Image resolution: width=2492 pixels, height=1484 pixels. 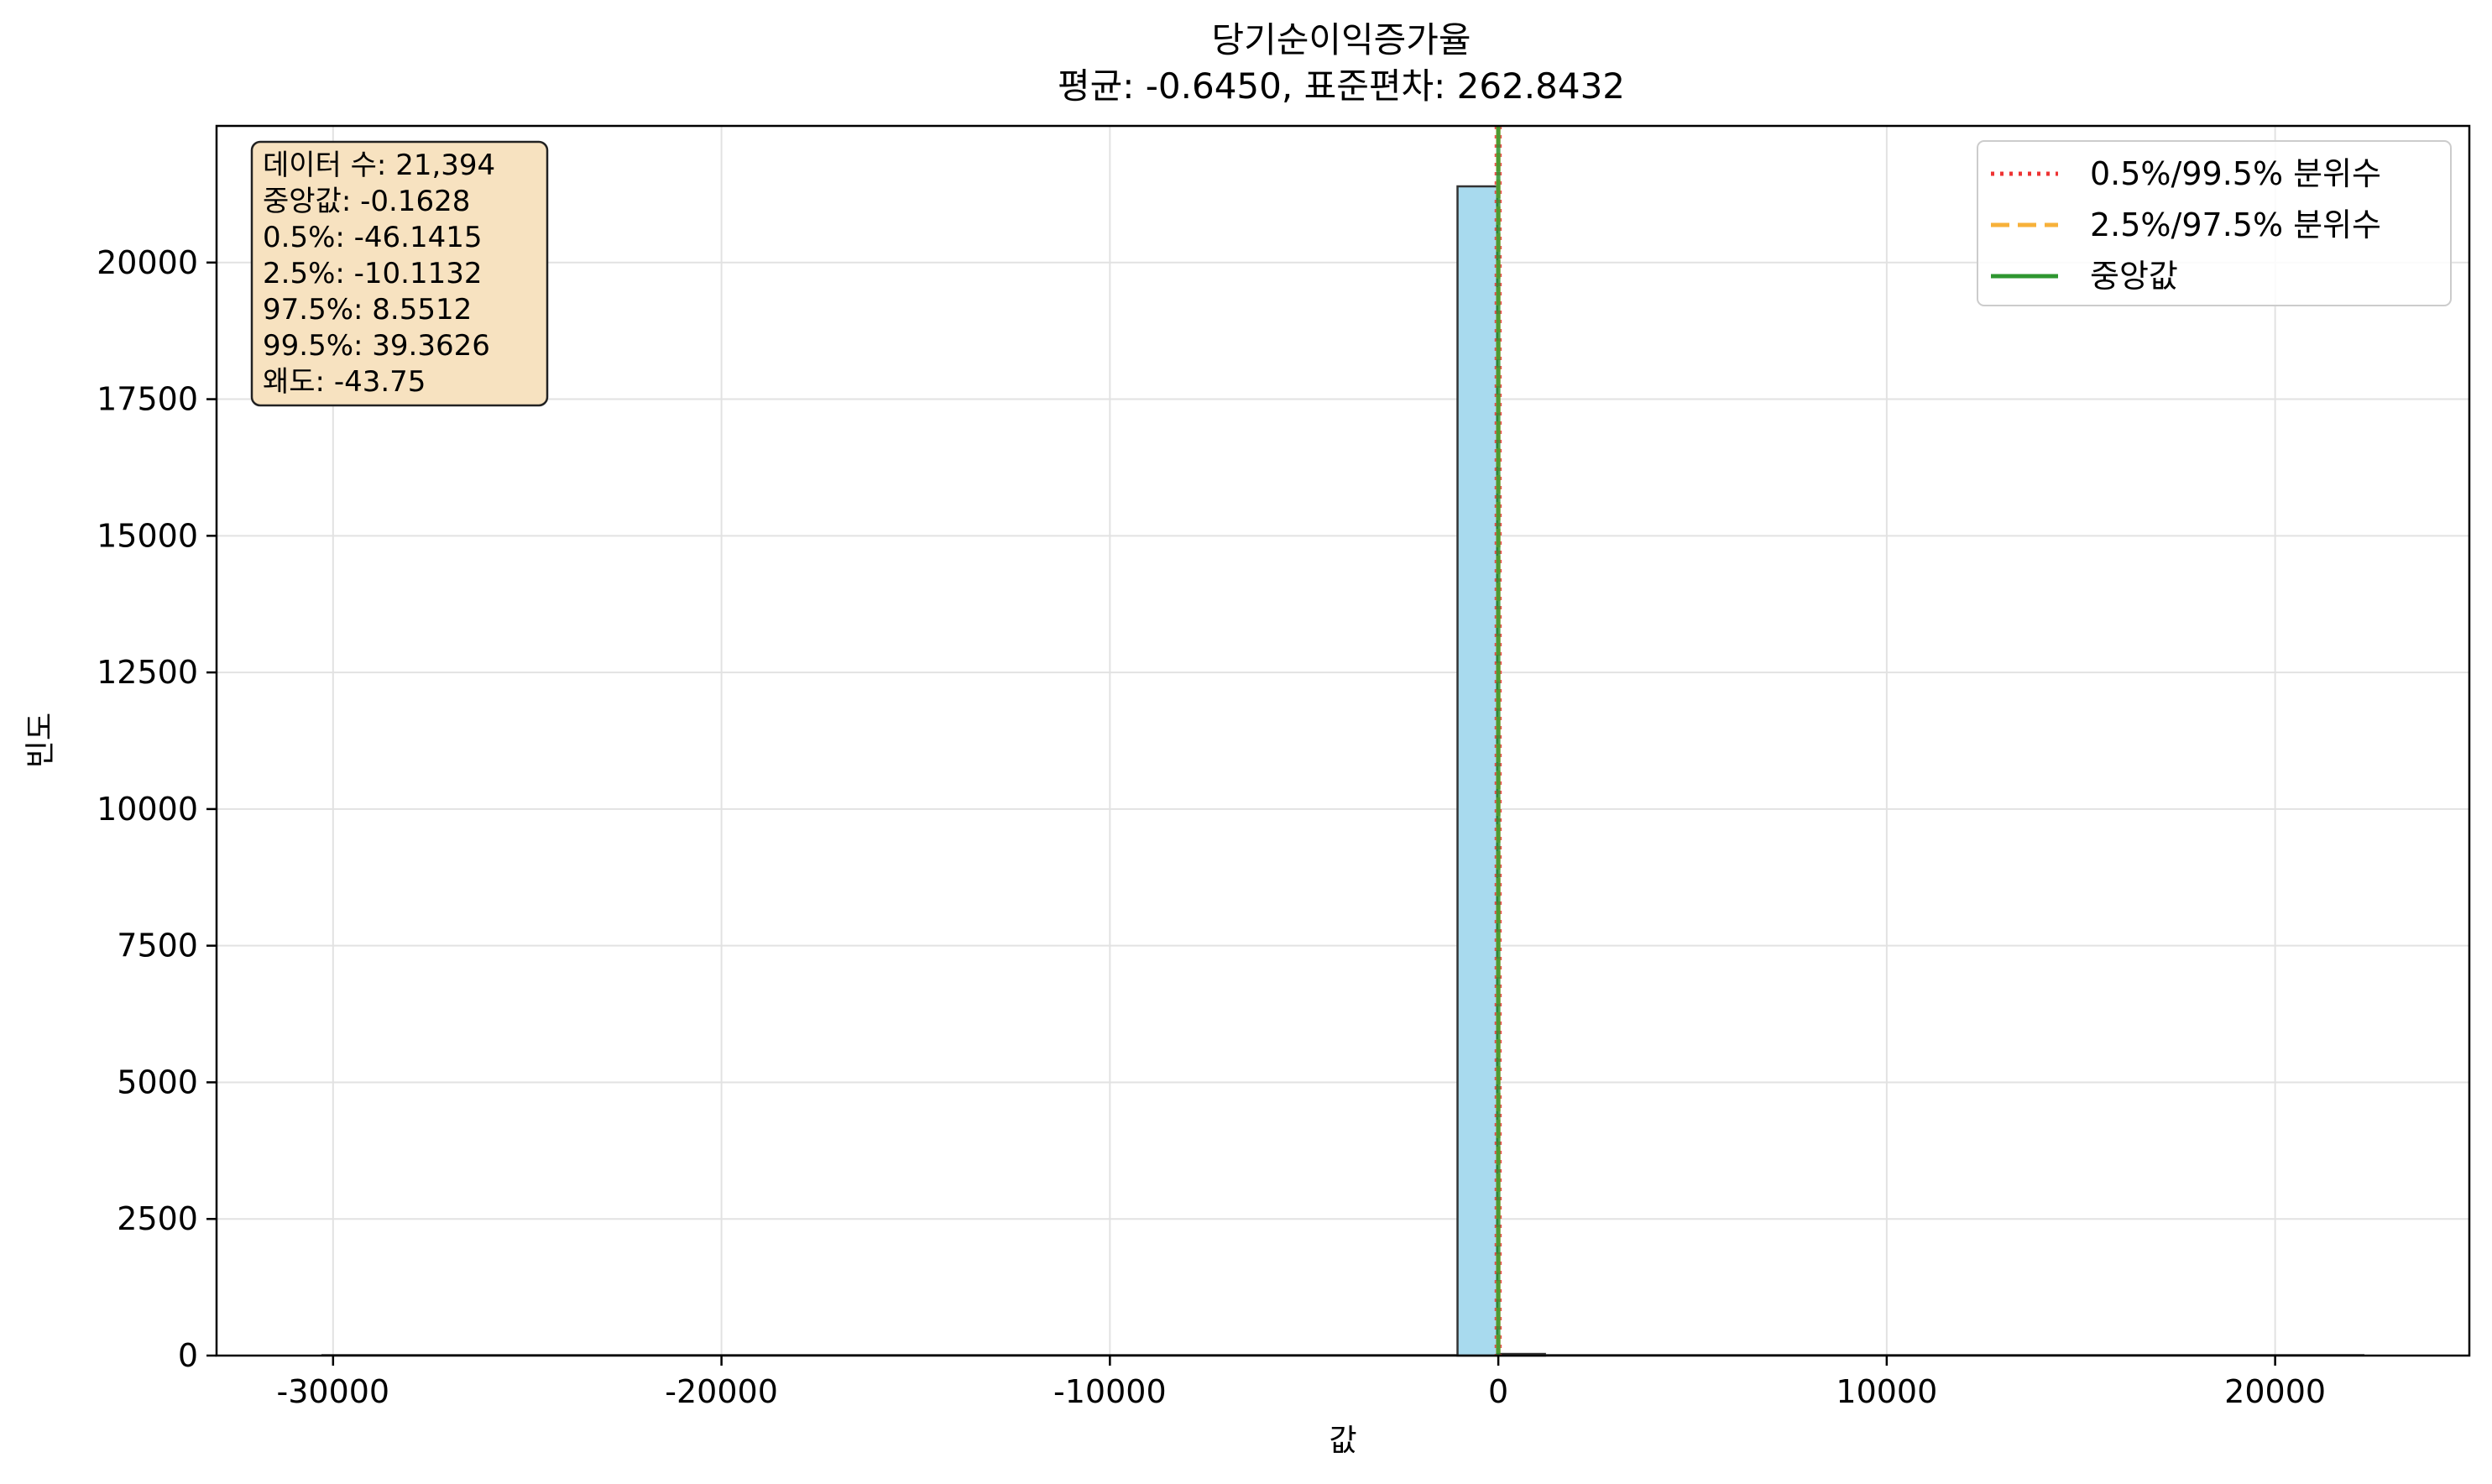 I want to click on x-tick-label-1: -20000, so click(x=721, y=1391).